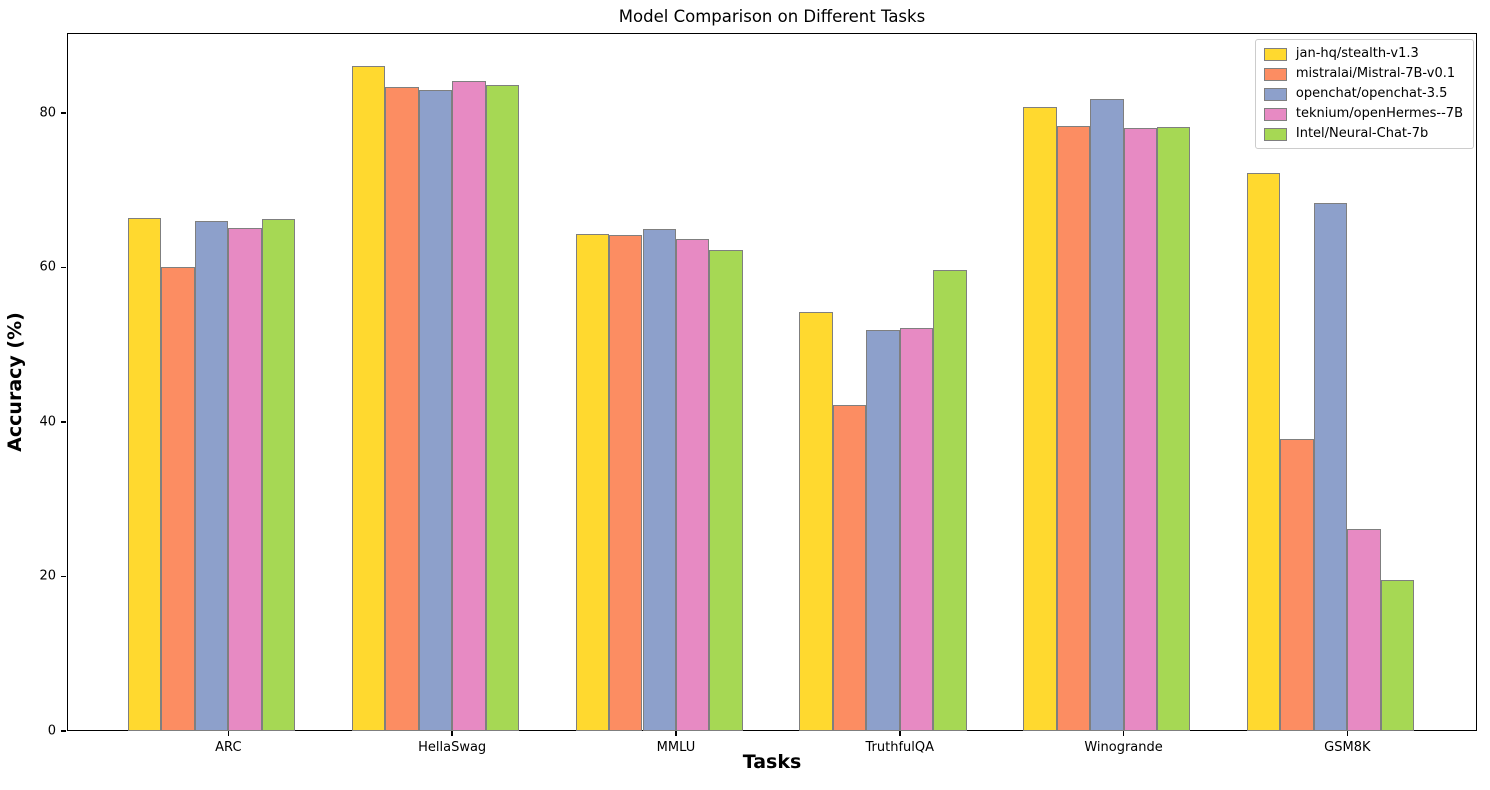  Describe the element at coordinates (1073, 428) in the screenshot. I see `bar-mistralai-mistral-7b-v0-1-winogrande` at that location.